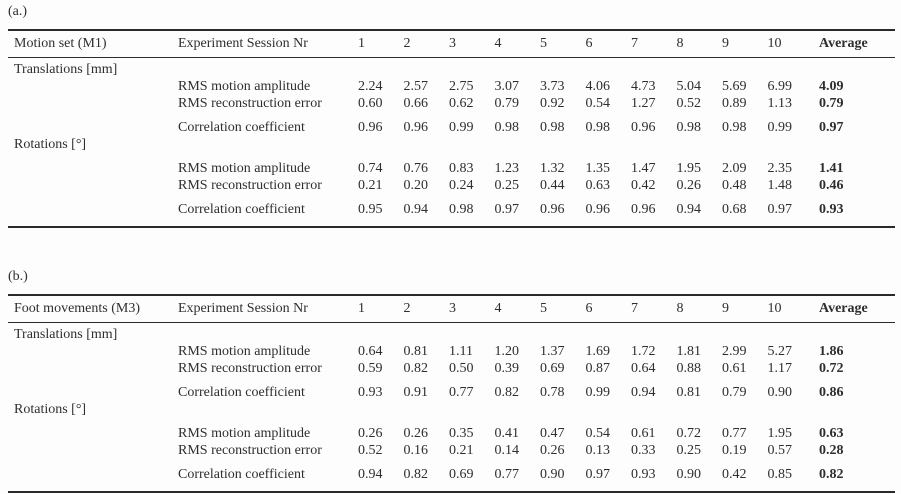 This screenshot has width=901, height=494. Describe the element at coordinates (780, 450) in the screenshot. I see `session-value: 0.57` at that location.